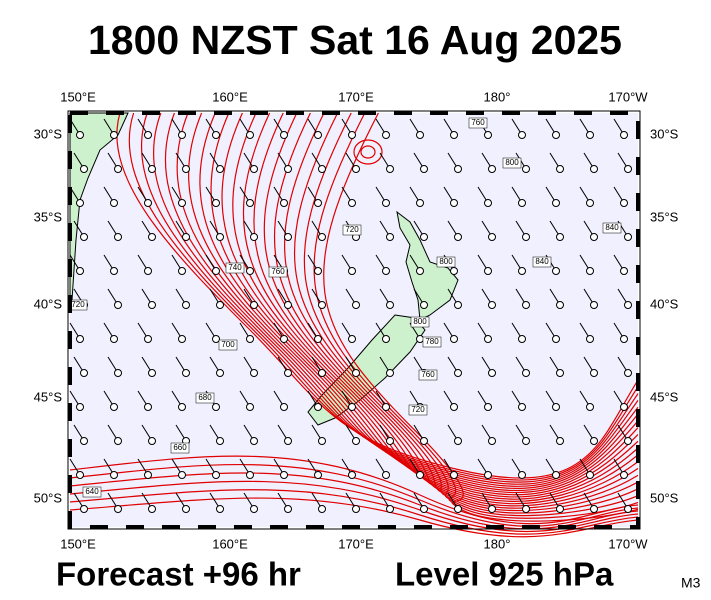  I want to click on contour-label: 780, so click(432, 341).